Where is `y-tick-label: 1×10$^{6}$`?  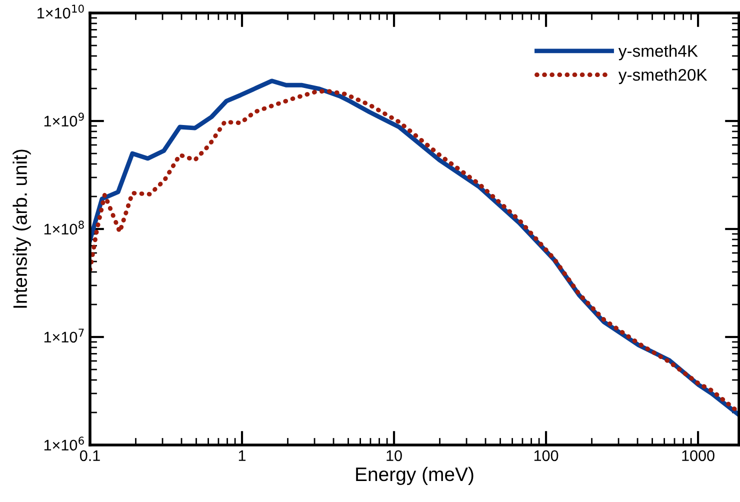
y-tick-label: 1×10$^{6}$ is located at coordinates (64, 443).